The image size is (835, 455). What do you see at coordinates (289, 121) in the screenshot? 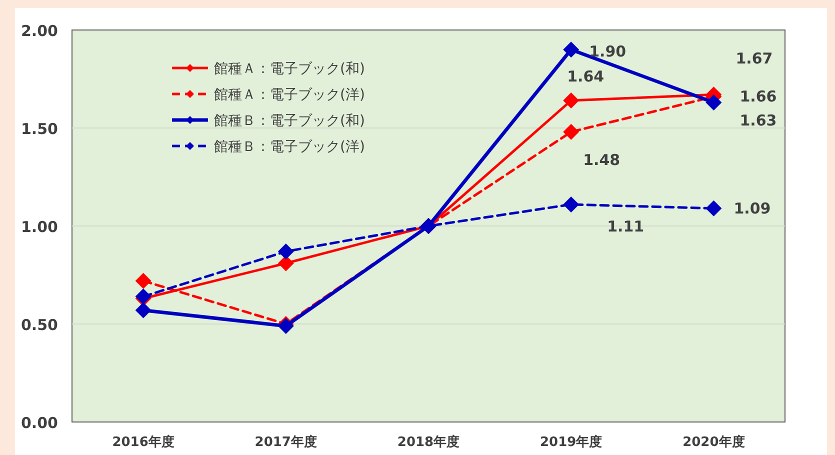
I see `legend-label: 館種Ｂ：電子ブック(和)` at bounding box center [289, 121].